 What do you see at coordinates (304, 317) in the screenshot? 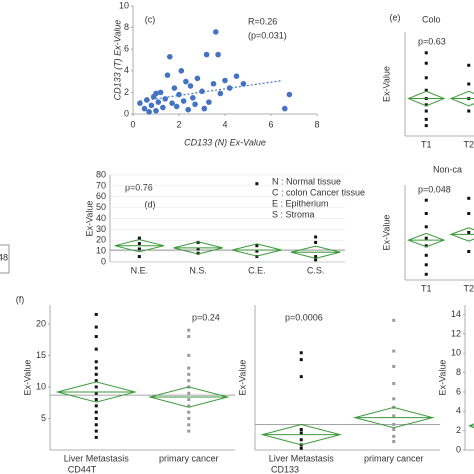
I see `annotation: p=0.0006` at bounding box center [304, 317].